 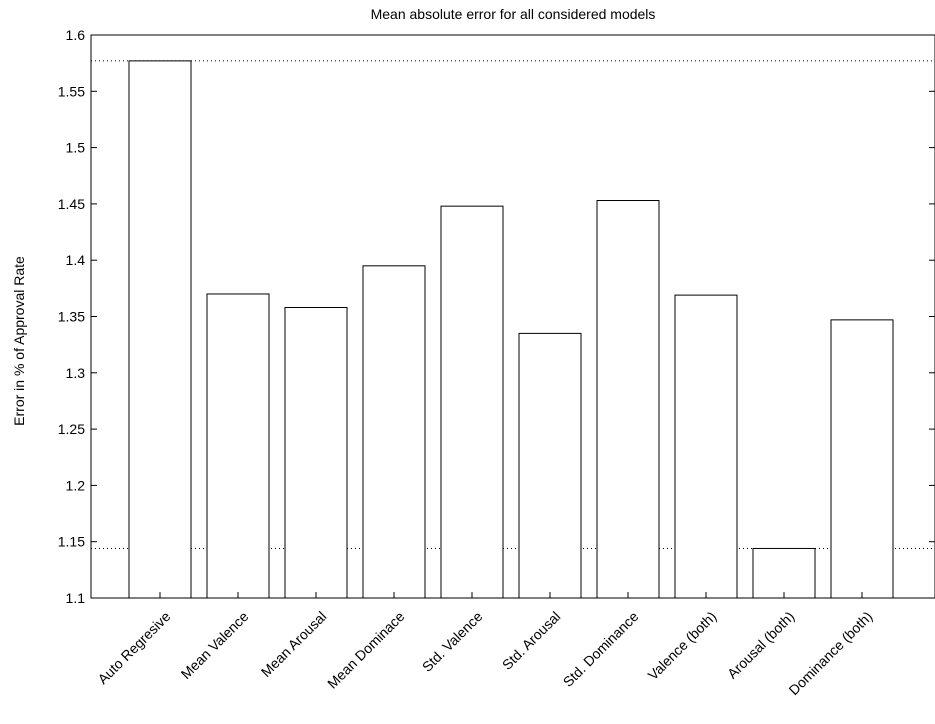 What do you see at coordinates (71, 542) in the screenshot?
I see `y-tick-label: 1.15` at bounding box center [71, 542].